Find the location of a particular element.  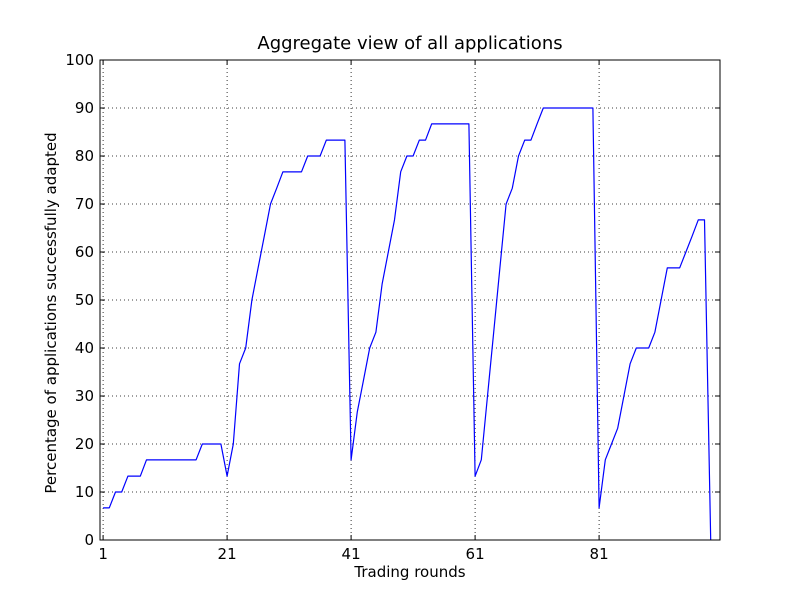

y-tick-label: 30 is located at coordinates (84, 396).